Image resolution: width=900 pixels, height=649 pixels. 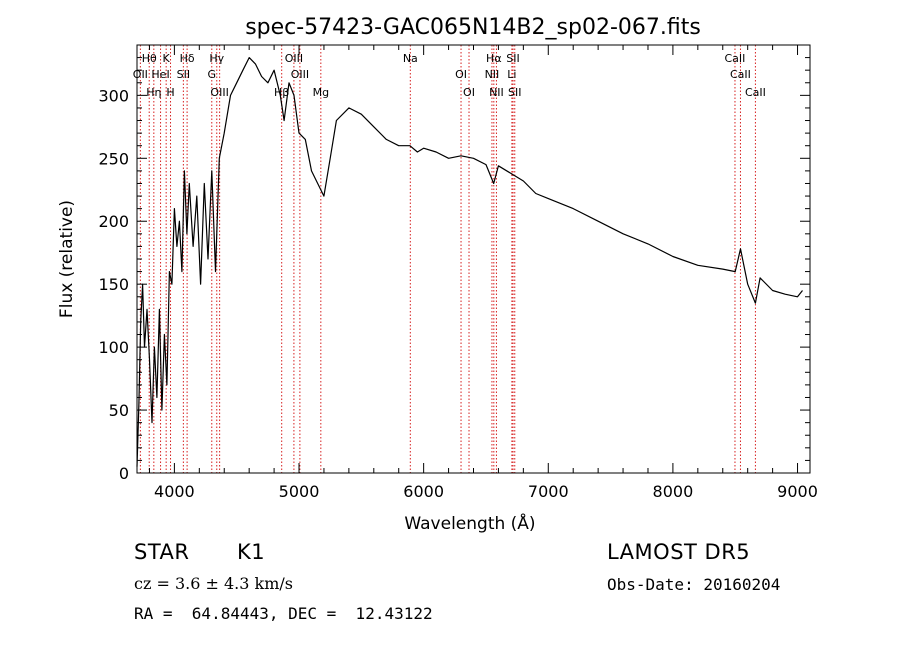 I want to click on y-tick-label: 300, so click(x=113, y=95).